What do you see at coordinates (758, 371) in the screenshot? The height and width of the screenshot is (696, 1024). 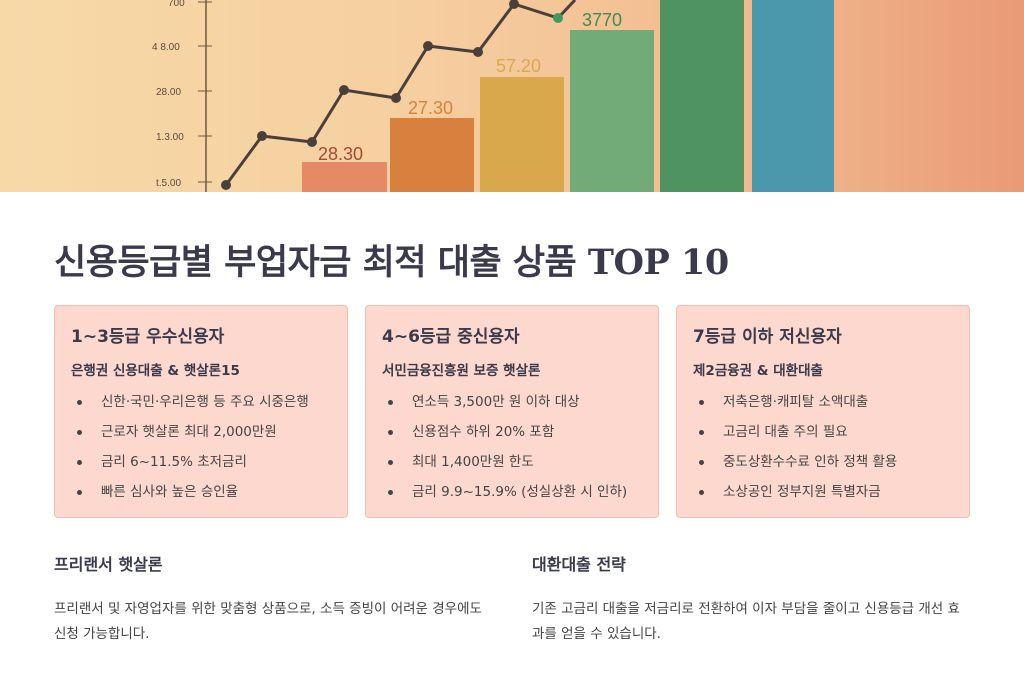 I see `card-subtitle: 제2금융권 & 대환대출` at bounding box center [758, 371].